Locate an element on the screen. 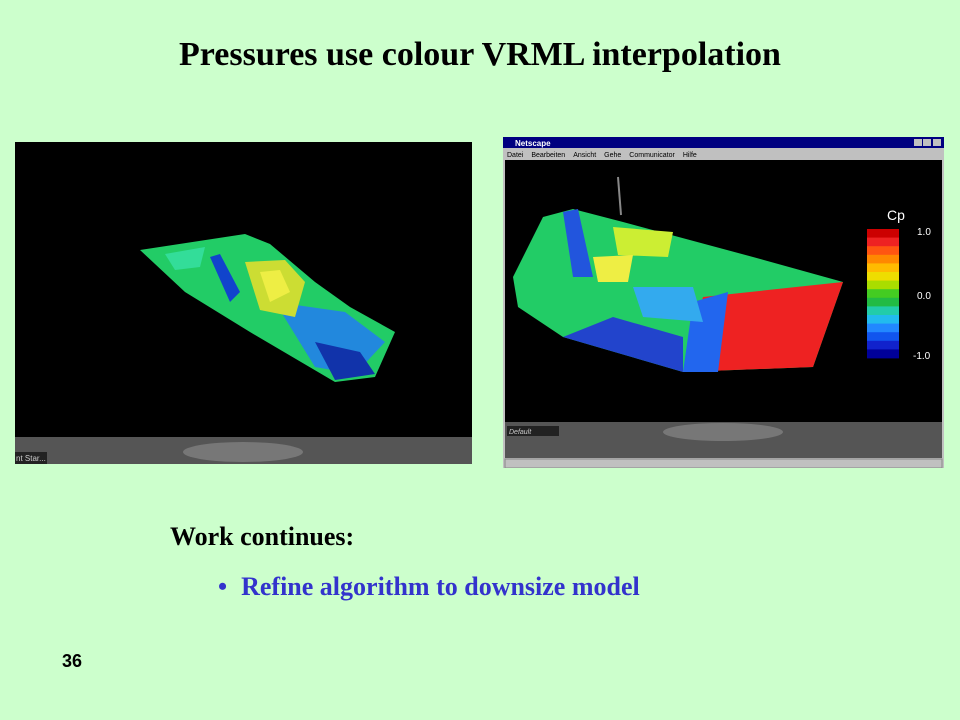 The height and width of the screenshot is (720, 960). menu-item: Datei is located at coordinates (515, 155).